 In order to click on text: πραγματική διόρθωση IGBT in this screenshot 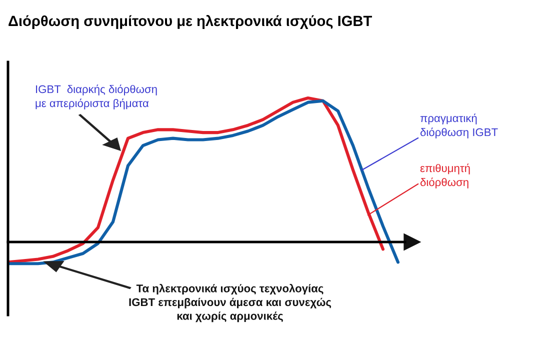, I will do `click(459, 126)`.